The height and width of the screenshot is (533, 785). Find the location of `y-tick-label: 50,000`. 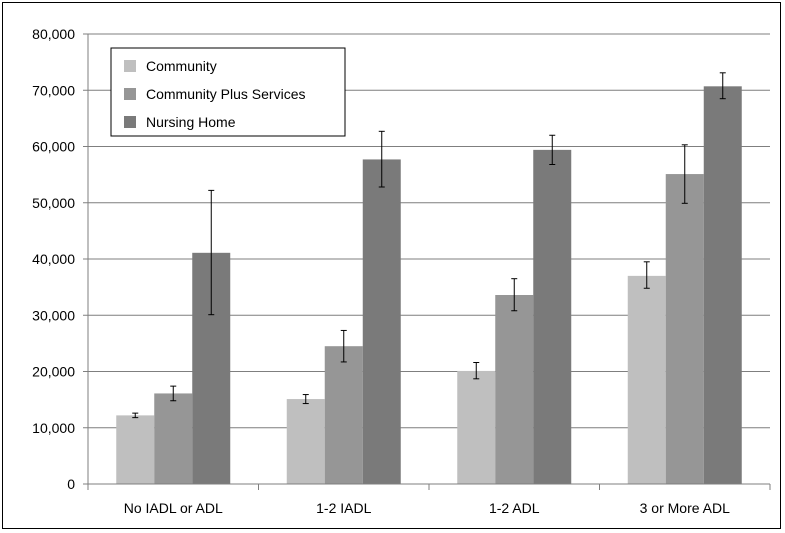

y-tick-label: 50,000 is located at coordinates (53, 203).